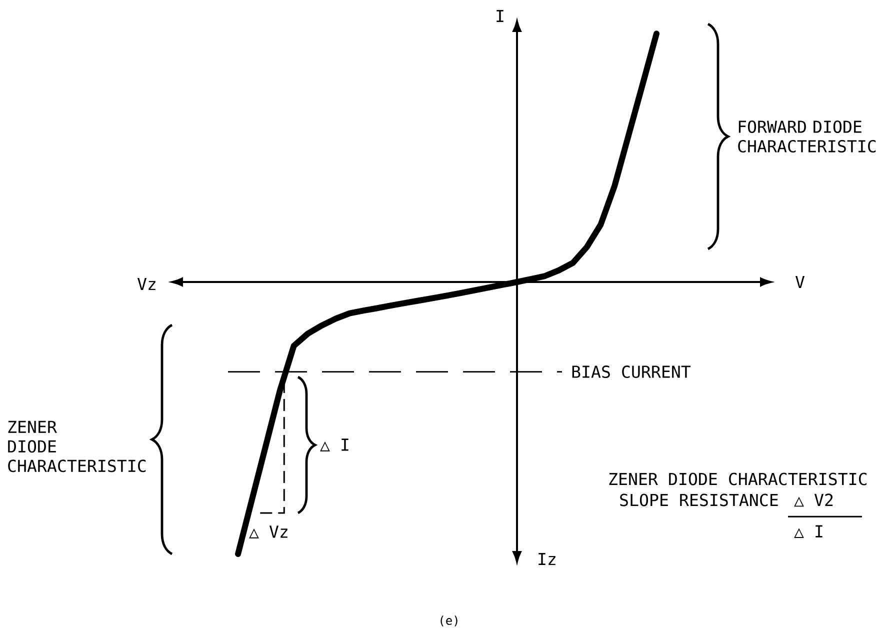 Image resolution: width=887 pixels, height=631 pixels. What do you see at coordinates (146, 284) in the screenshot?
I see `text: Vz` at bounding box center [146, 284].